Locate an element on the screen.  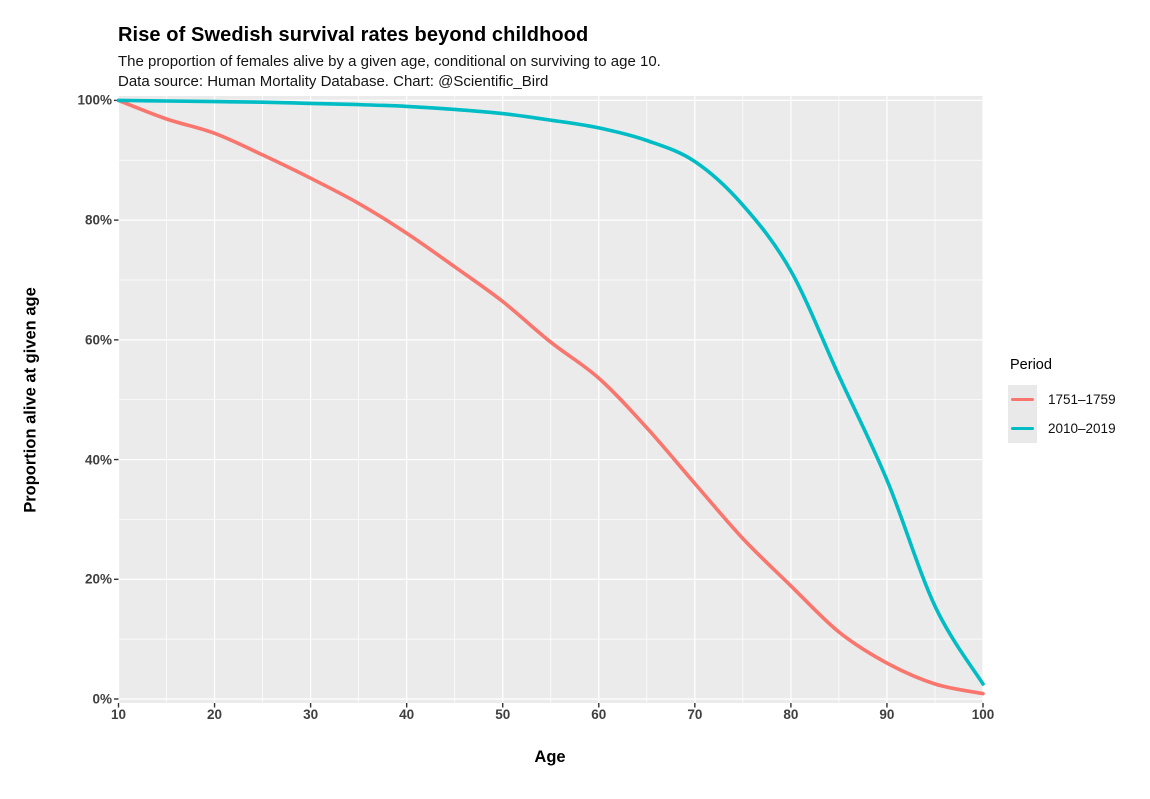
legend: Period 1751–1759 2010–2019 is located at coordinates (1079, 400).